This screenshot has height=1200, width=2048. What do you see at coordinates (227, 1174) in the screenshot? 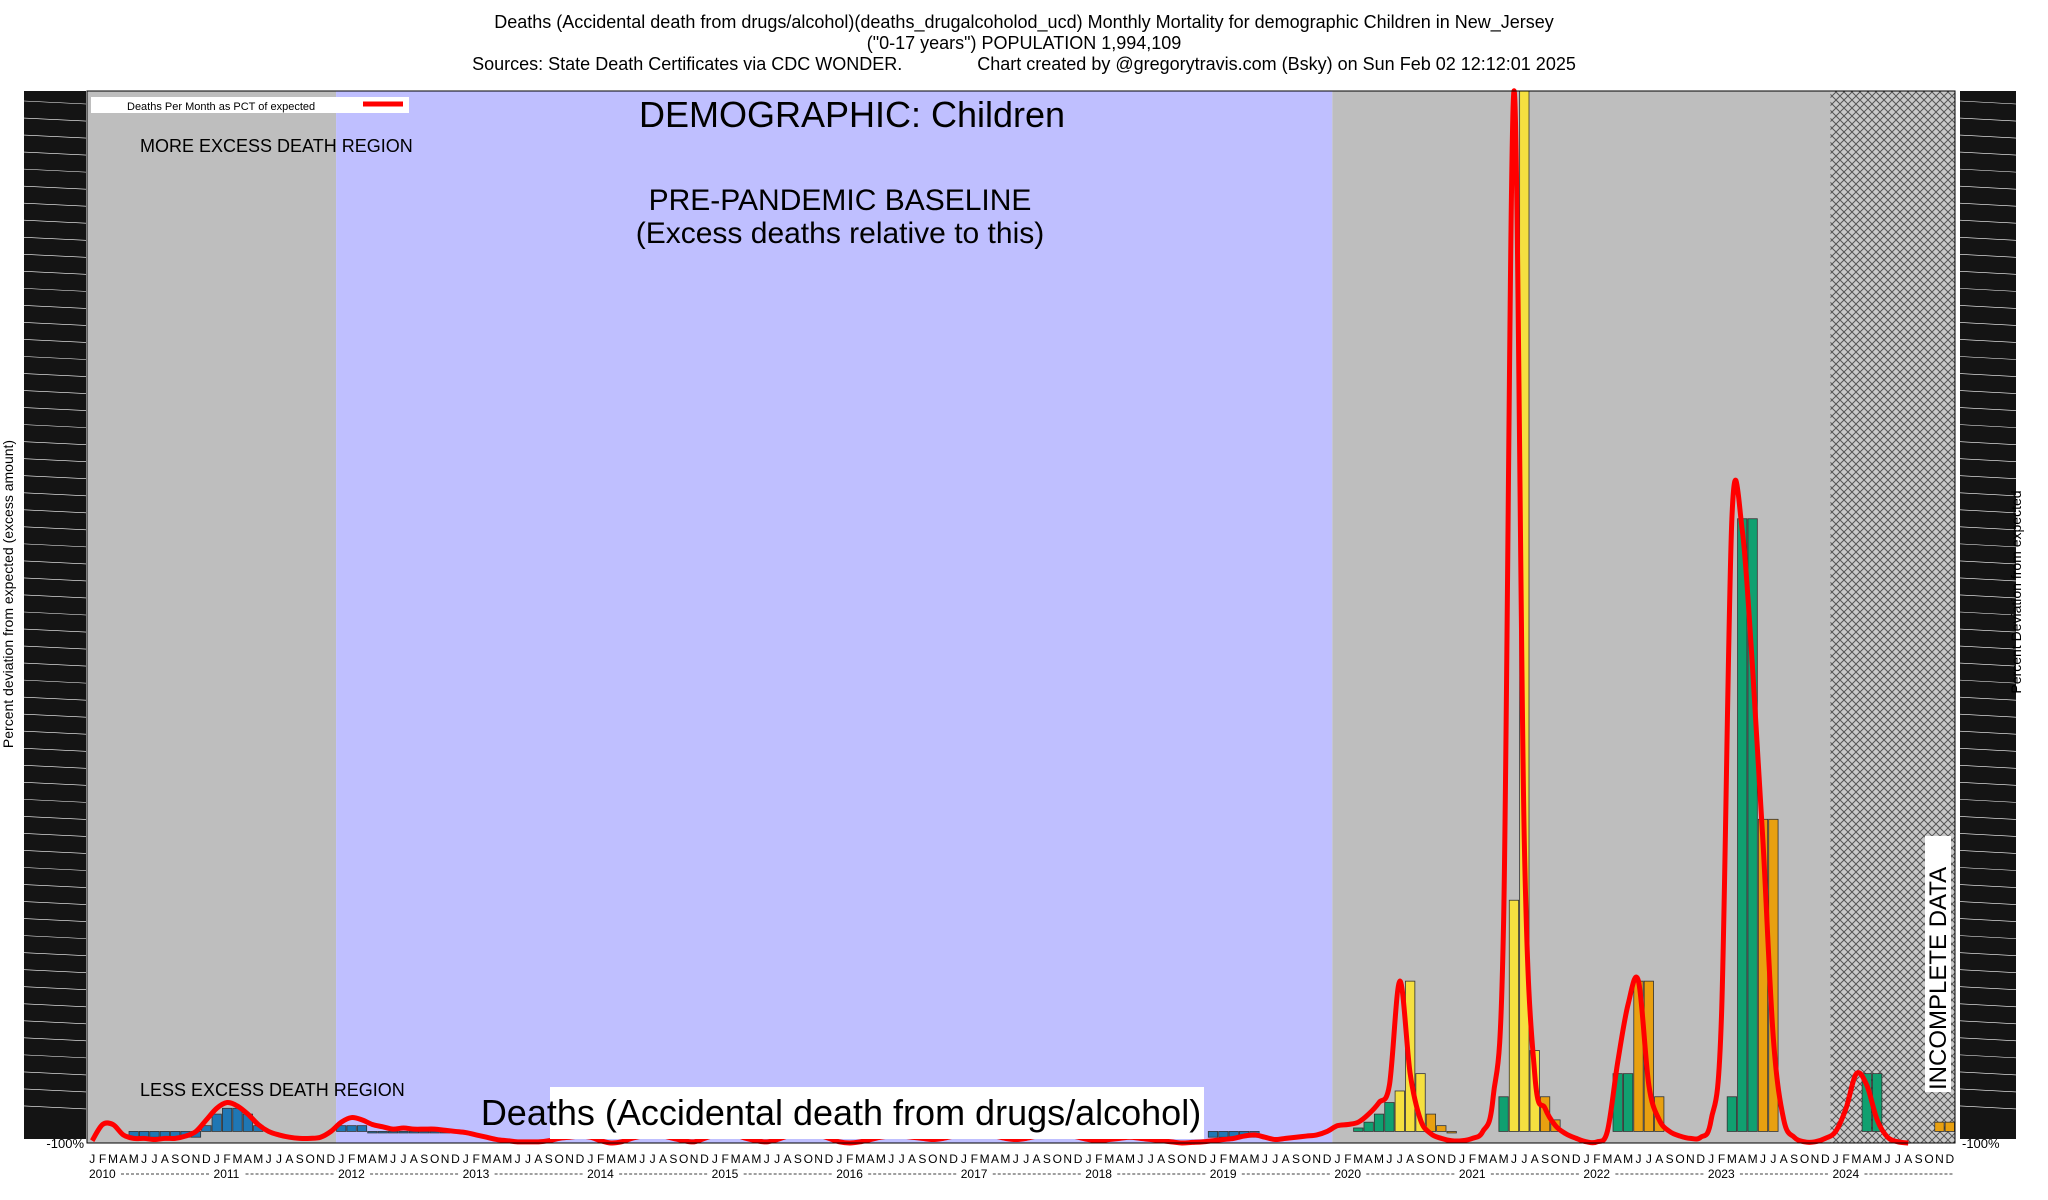
I see `year-label: 2011` at bounding box center [227, 1174].